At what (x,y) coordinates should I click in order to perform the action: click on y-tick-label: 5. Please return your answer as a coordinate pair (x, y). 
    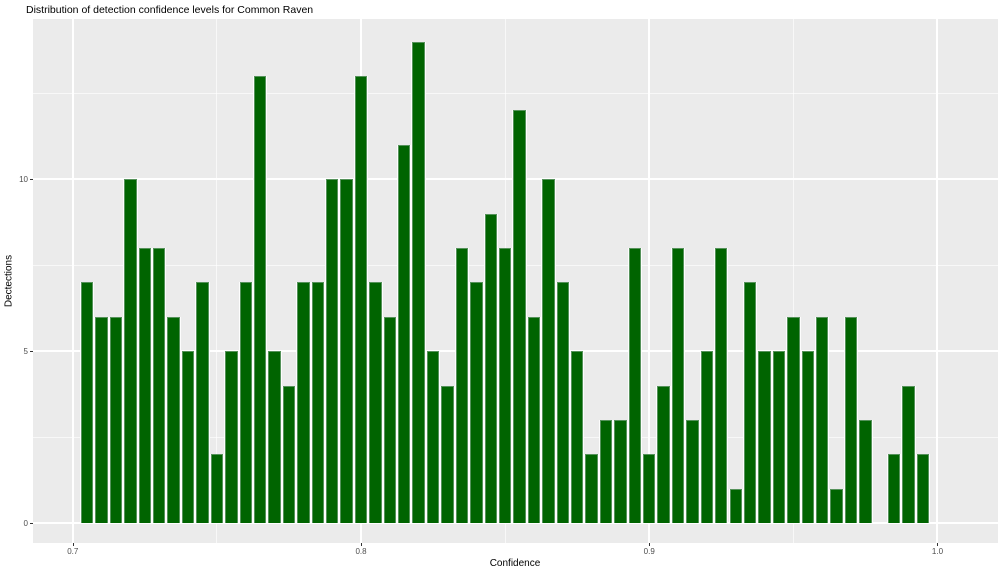
    Looking at the image, I should click on (25, 352).